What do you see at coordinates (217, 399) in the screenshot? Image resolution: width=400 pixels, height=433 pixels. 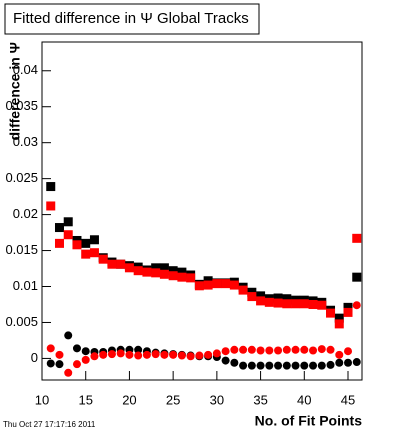 I see `x-tick-label: 30` at bounding box center [217, 399].